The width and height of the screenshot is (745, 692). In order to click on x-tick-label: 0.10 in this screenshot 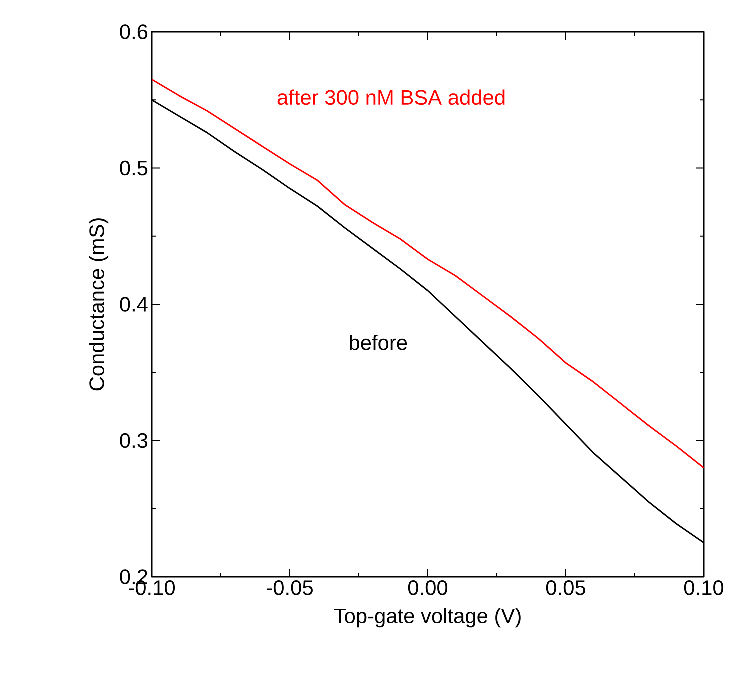, I will do `click(704, 588)`.